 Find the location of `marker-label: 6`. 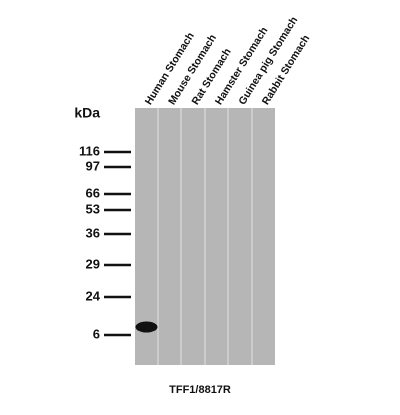

marker-label: 6 is located at coordinates (96, 333).